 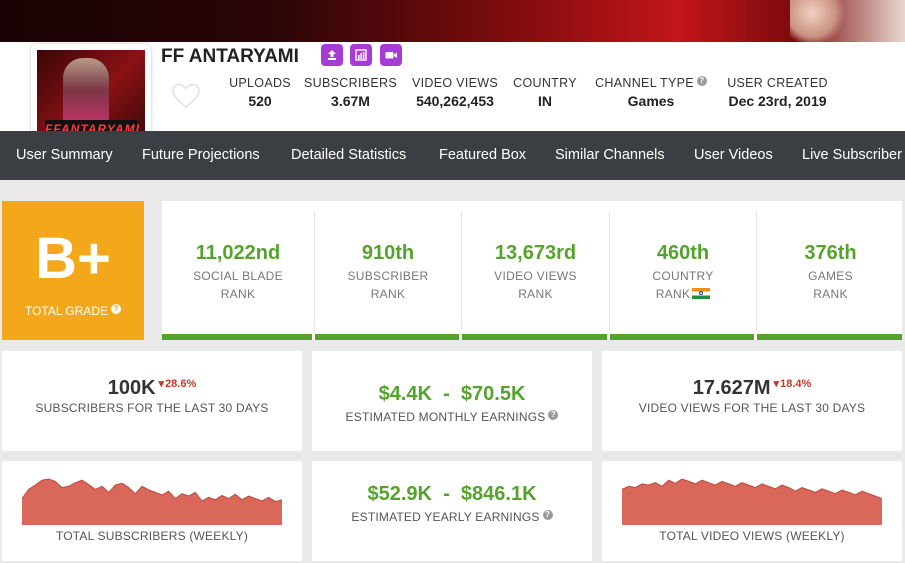 I want to click on heart-icon, so click(x=186, y=96).